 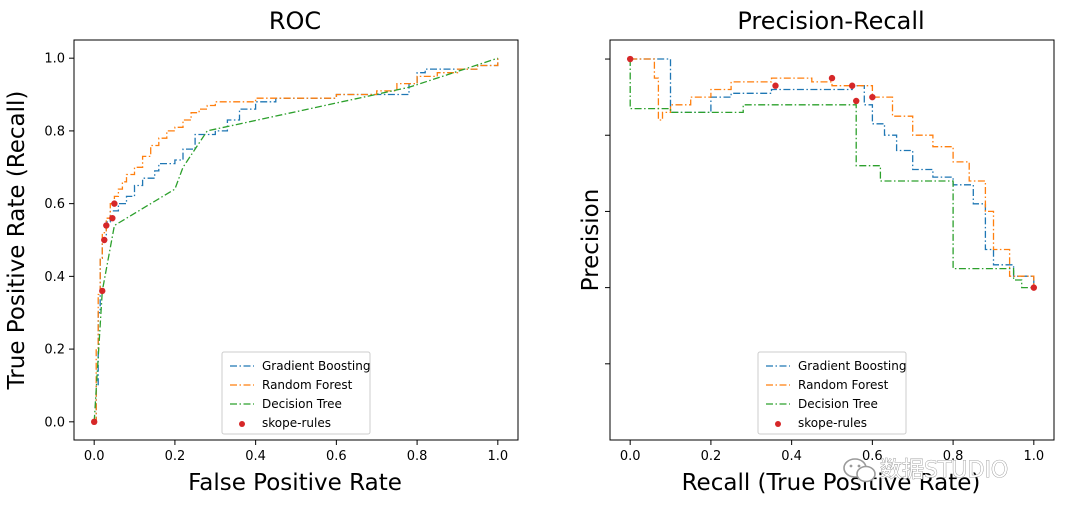 What do you see at coordinates (859, 470) in the screenshot?
I see `wechat-icon` at bounding box center [859, 470].